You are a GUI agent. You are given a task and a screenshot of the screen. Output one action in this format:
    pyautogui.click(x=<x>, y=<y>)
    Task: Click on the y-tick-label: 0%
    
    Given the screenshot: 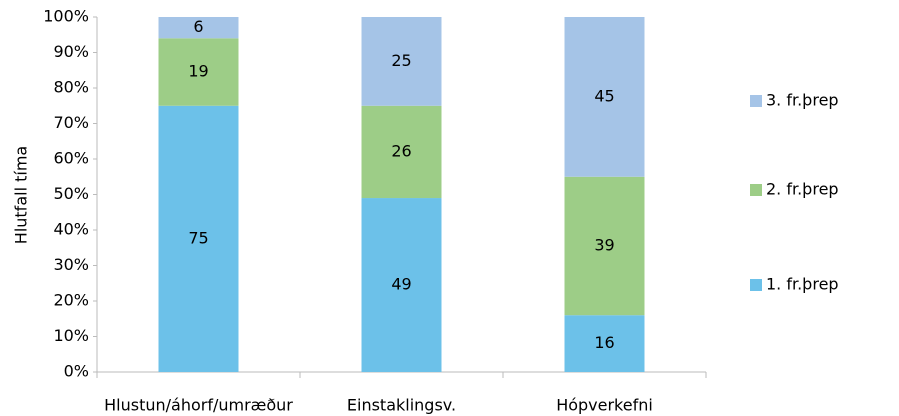 What is the action you would take?
    pyautogui.click(x=76, y=371)
    